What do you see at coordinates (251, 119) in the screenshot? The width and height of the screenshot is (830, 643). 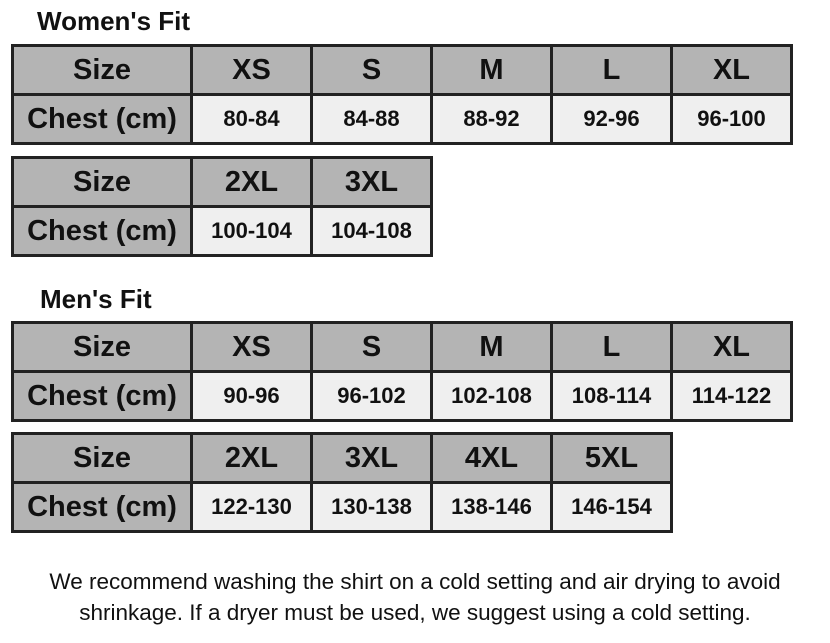 I see `chest-cell: 80-84` at bounding box center [251, 119].